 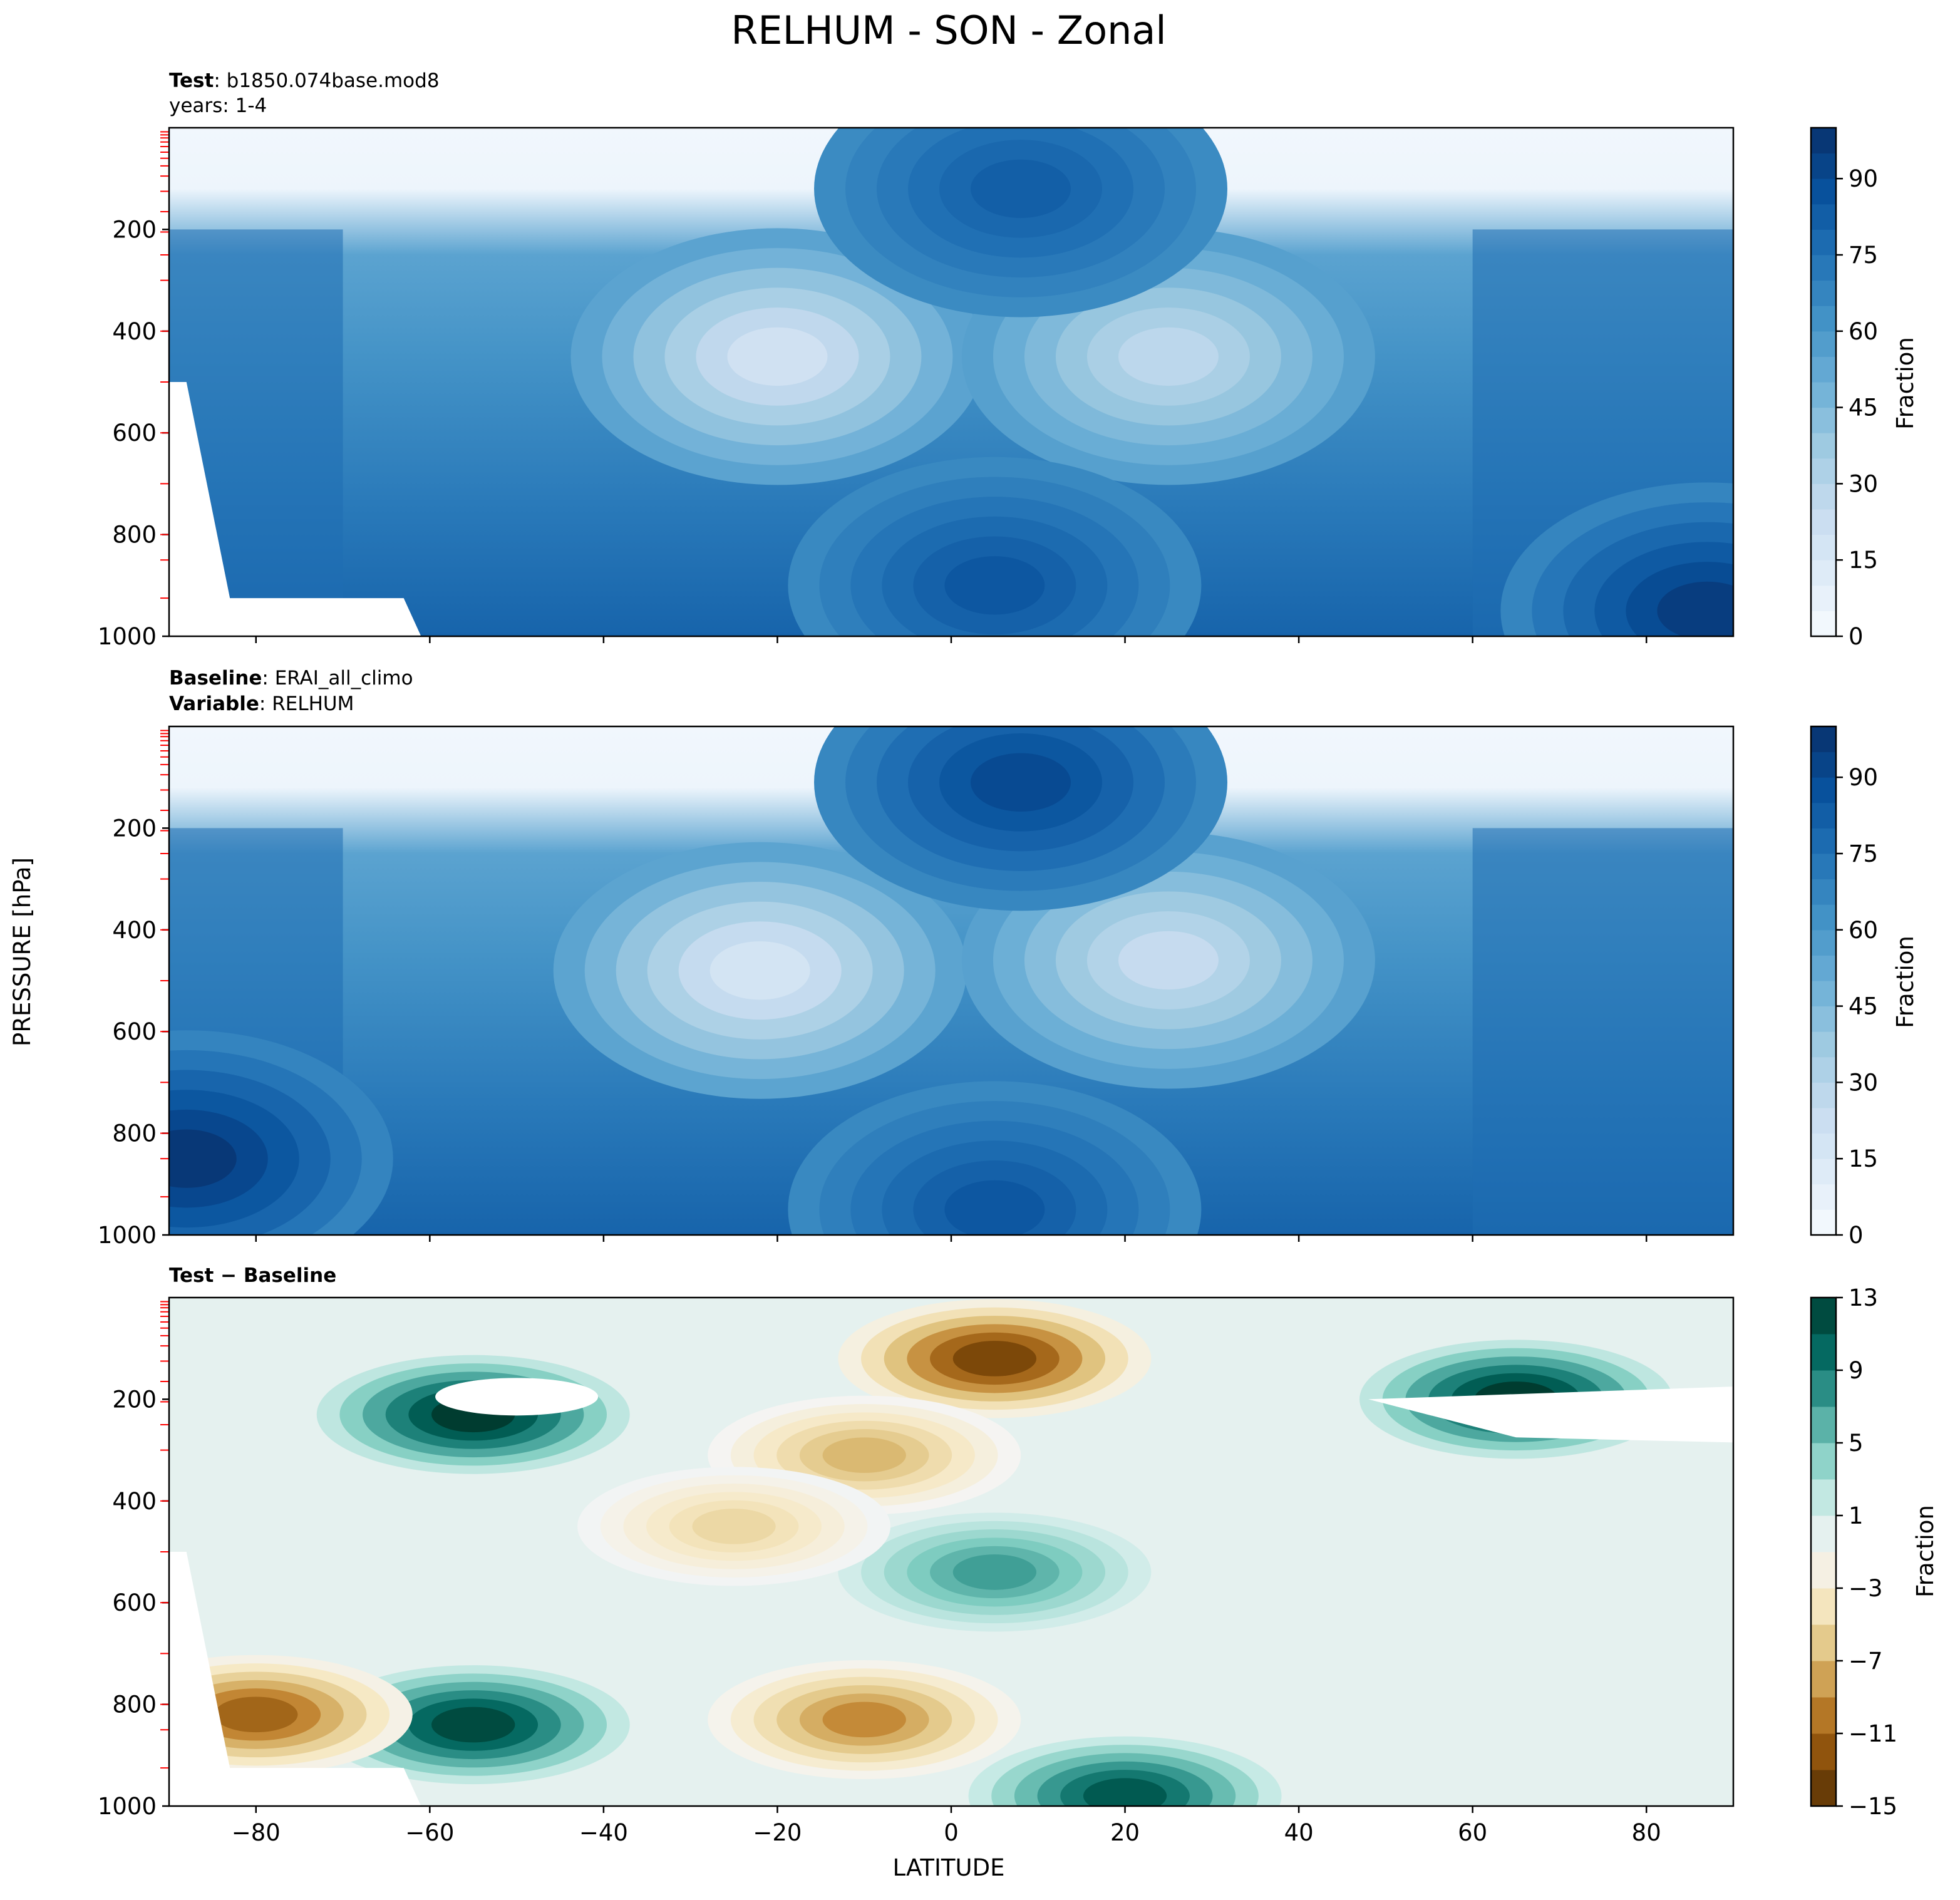 I want to click on x-tick-label: −40, so click(x=603, y=1832).